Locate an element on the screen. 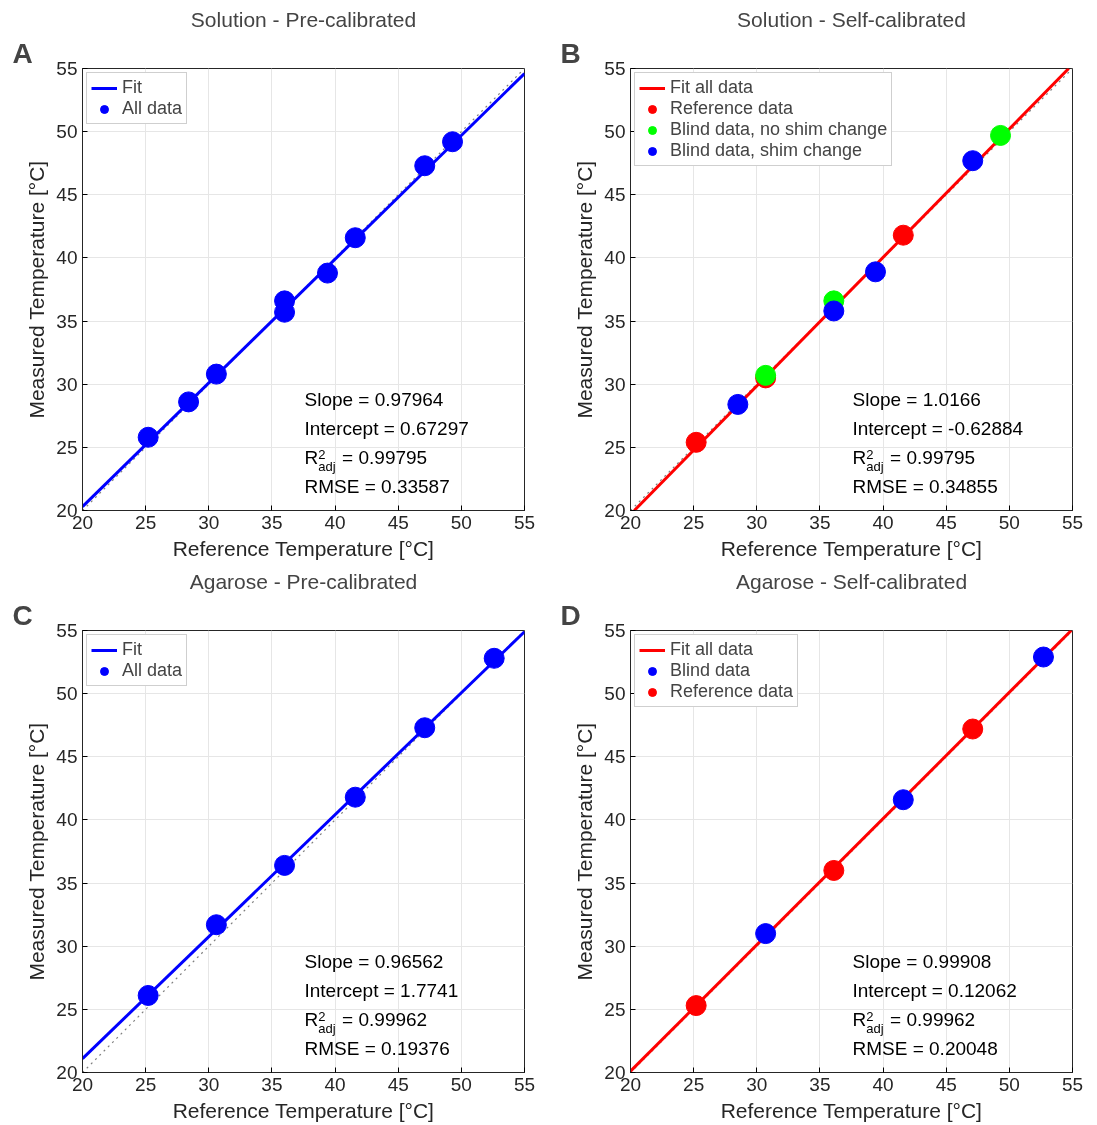  text: B is located at coordinates (570, 53).